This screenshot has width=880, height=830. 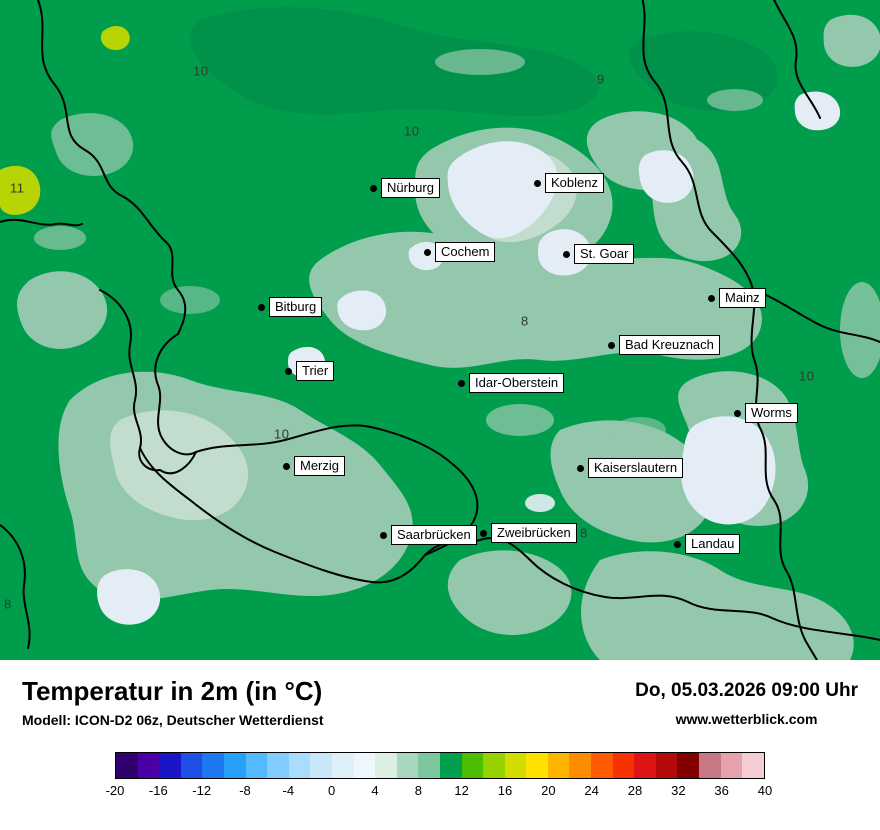 What do you see at coordinates (332, 790) in the screenshot?
I see `legend-tick-label: 0` at bounding box center [332, 790].